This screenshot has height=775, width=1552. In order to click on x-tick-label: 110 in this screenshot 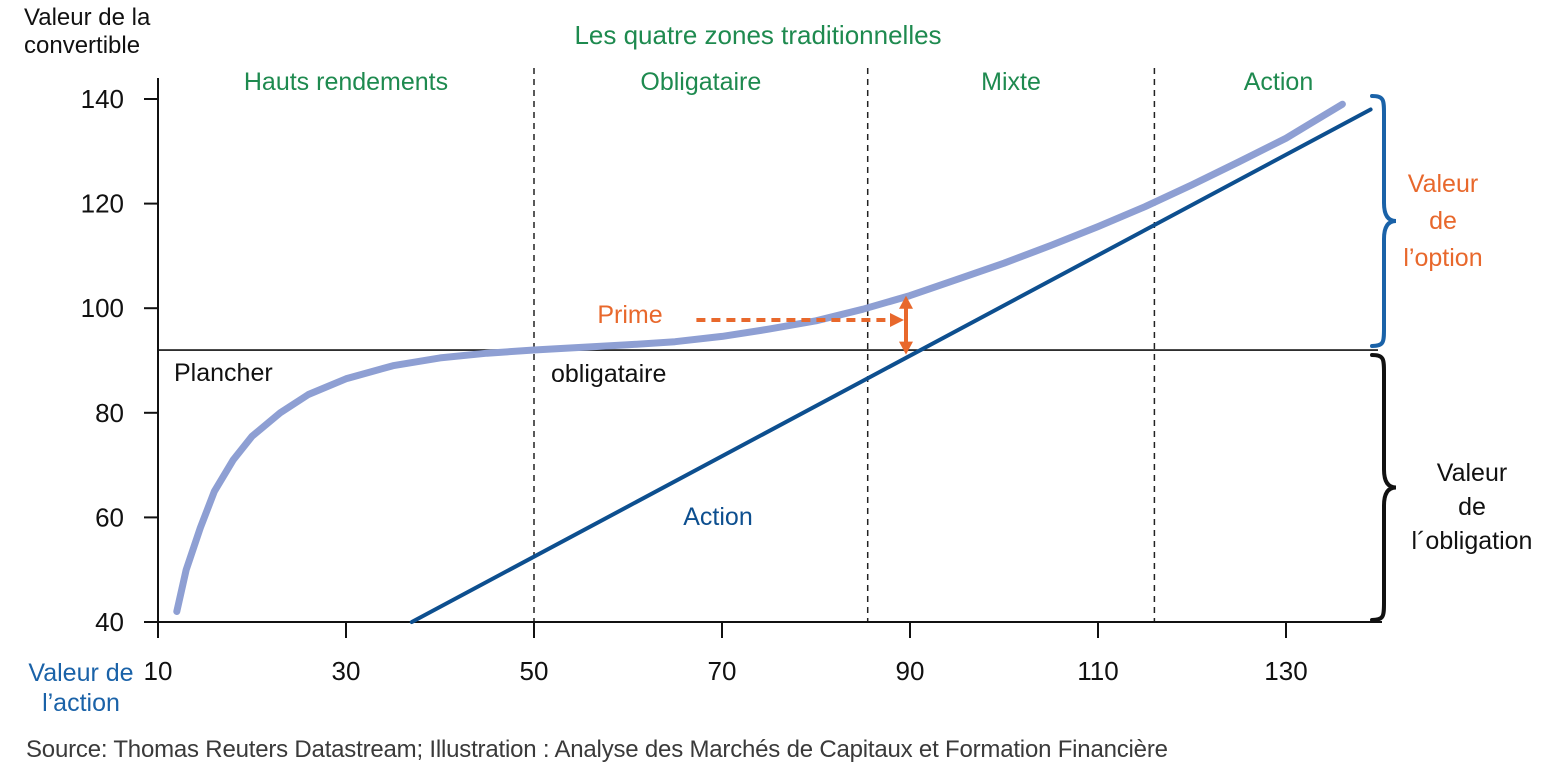, I will do `click(1097, 671)`.